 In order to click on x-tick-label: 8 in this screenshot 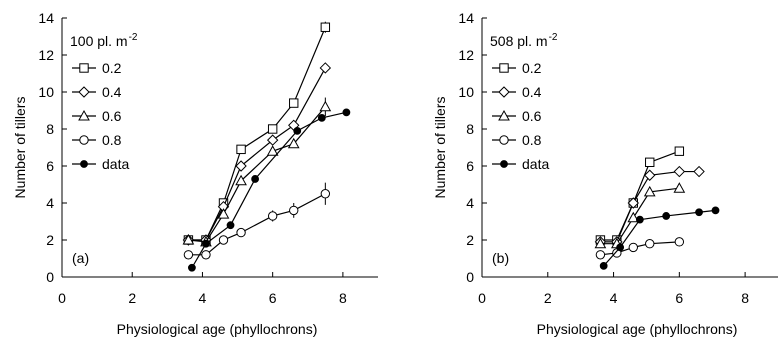, I will do `click(745, 298)`.